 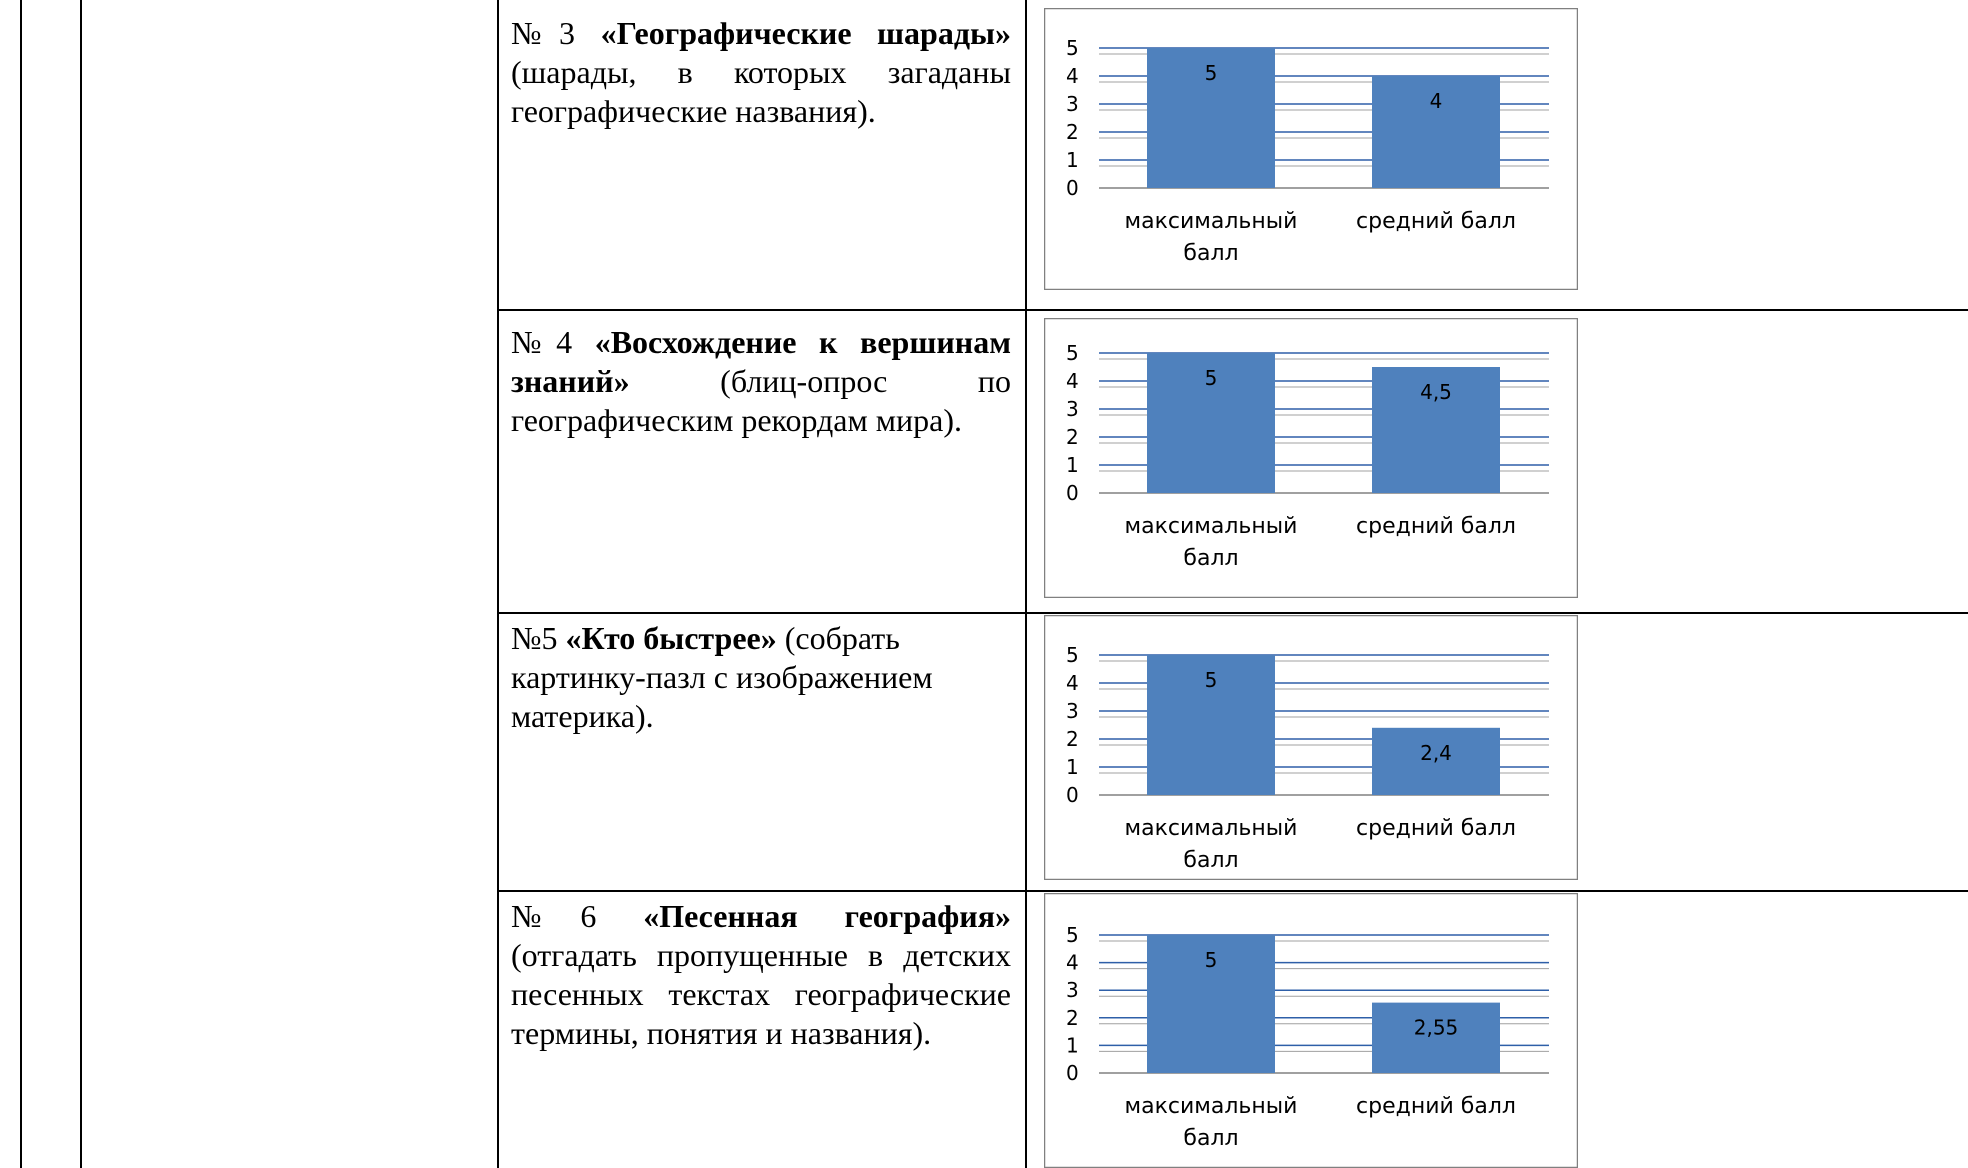 I want to click on item-number: №6, so click(x=554, y=916).